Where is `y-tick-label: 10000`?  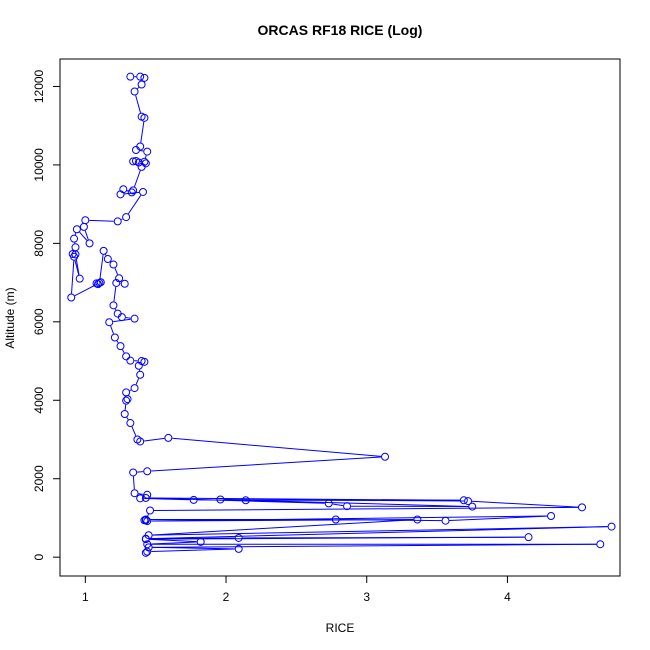
y-tick-label: 10000 is located at coordinates (39, 165).